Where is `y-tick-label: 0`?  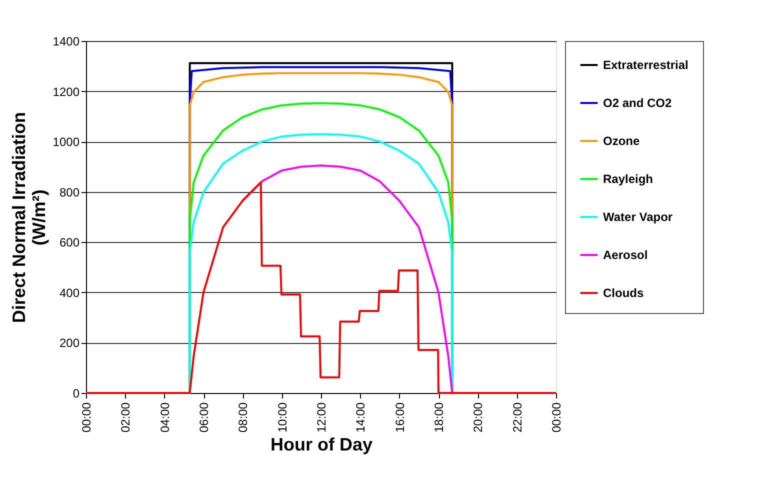 y-tick-label: 0 is located at coordinates (76, 393).